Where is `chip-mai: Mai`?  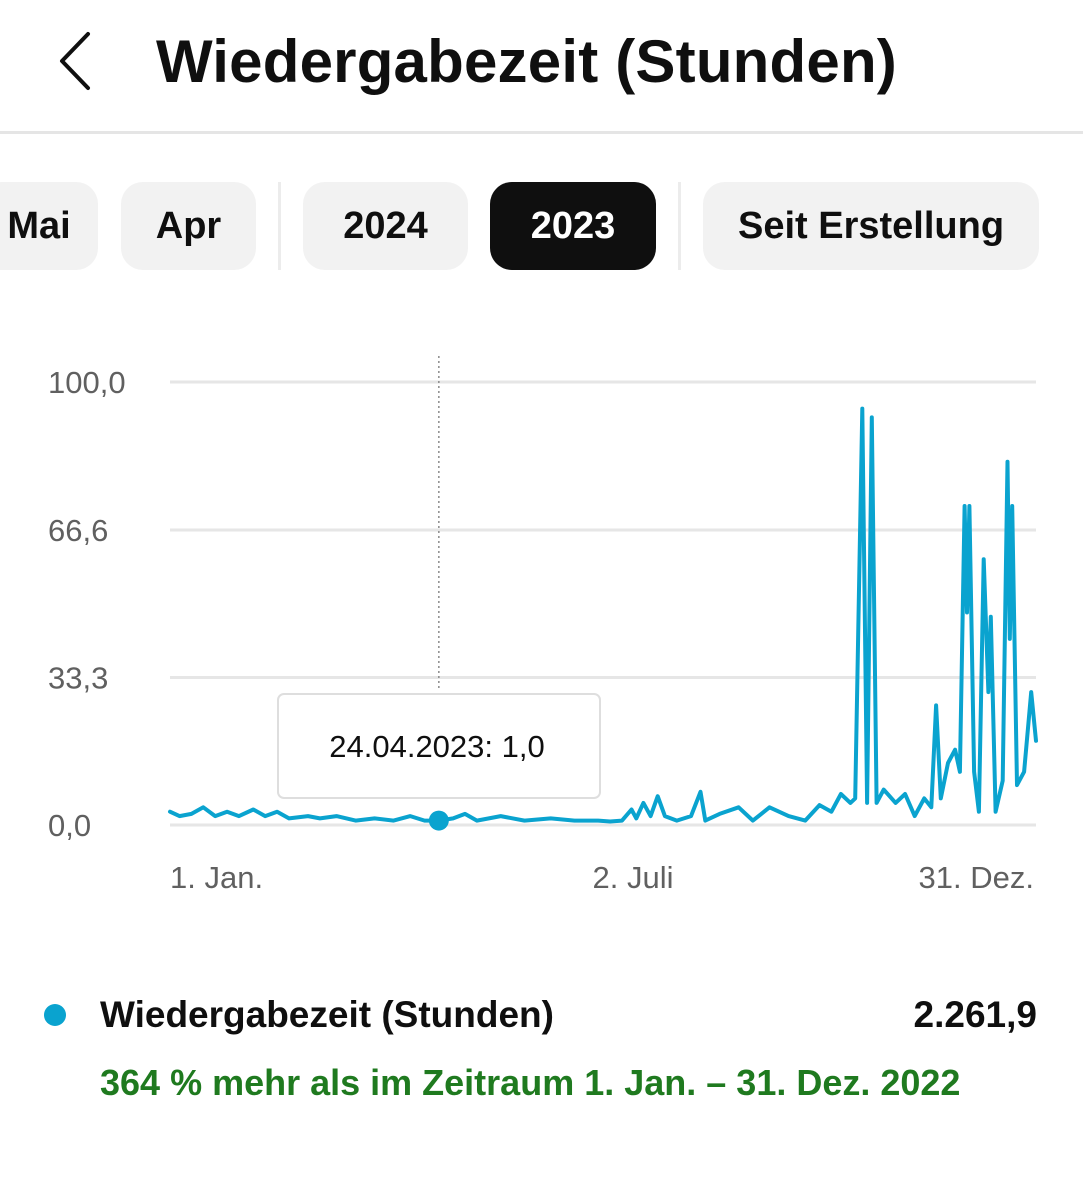
chip-mai: Mai is located at coordinates (49, 226).